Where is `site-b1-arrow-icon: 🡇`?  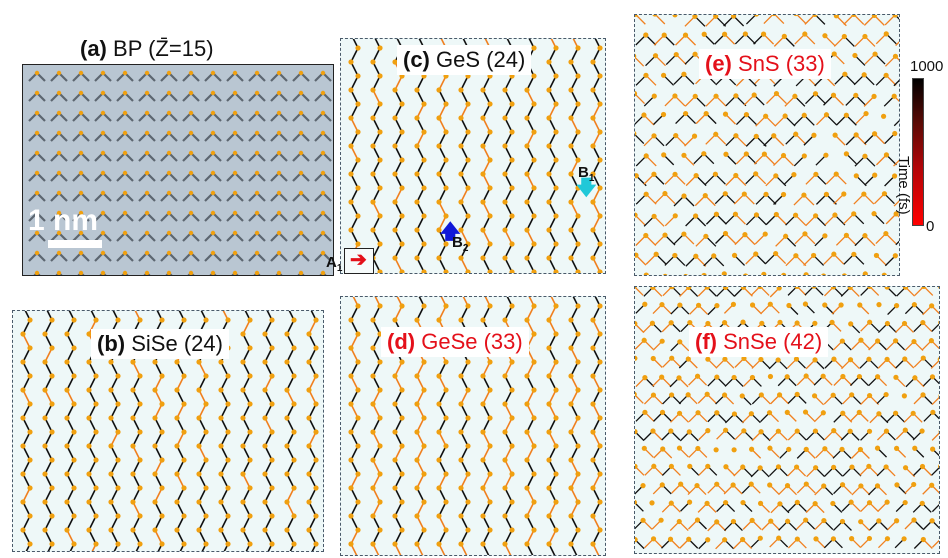
site-b1-arrow-icon: 🡇 is located at coordinates (586, 188).